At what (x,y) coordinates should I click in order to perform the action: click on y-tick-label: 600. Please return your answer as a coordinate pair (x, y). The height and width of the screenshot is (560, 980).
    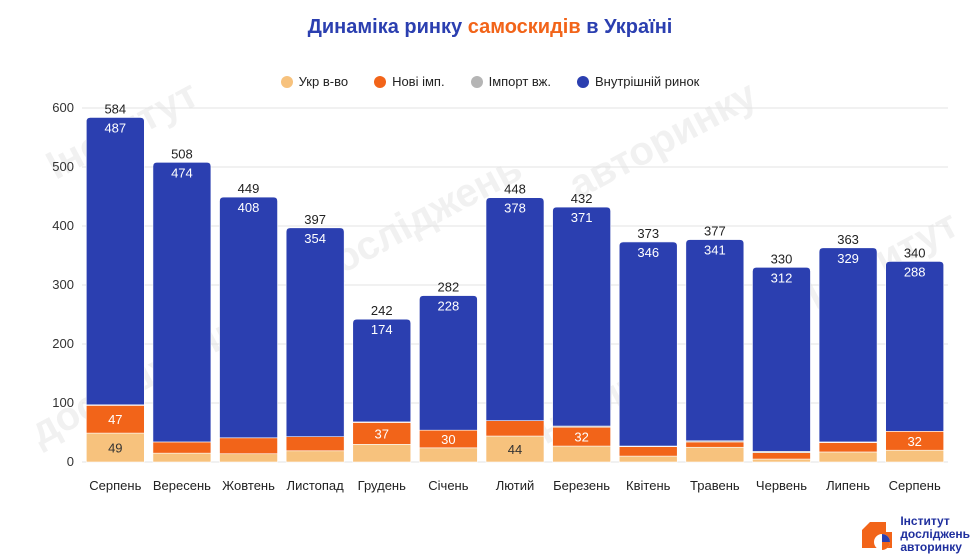
    Looking at the image, I should click on (63, 107).